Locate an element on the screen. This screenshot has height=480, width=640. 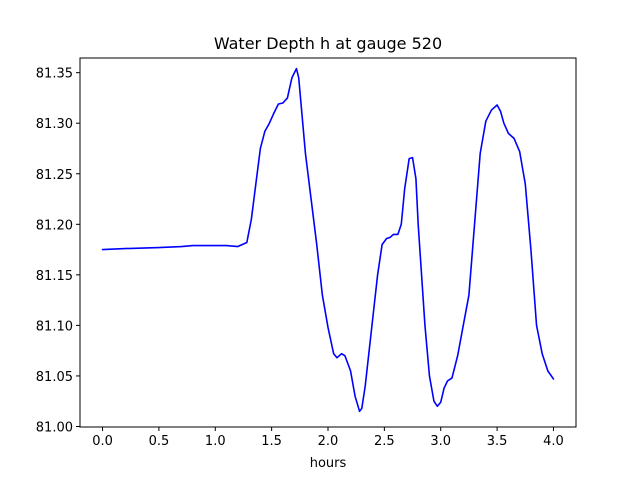
y-tick-label: 81.15 is located at coordinates (54, 276).